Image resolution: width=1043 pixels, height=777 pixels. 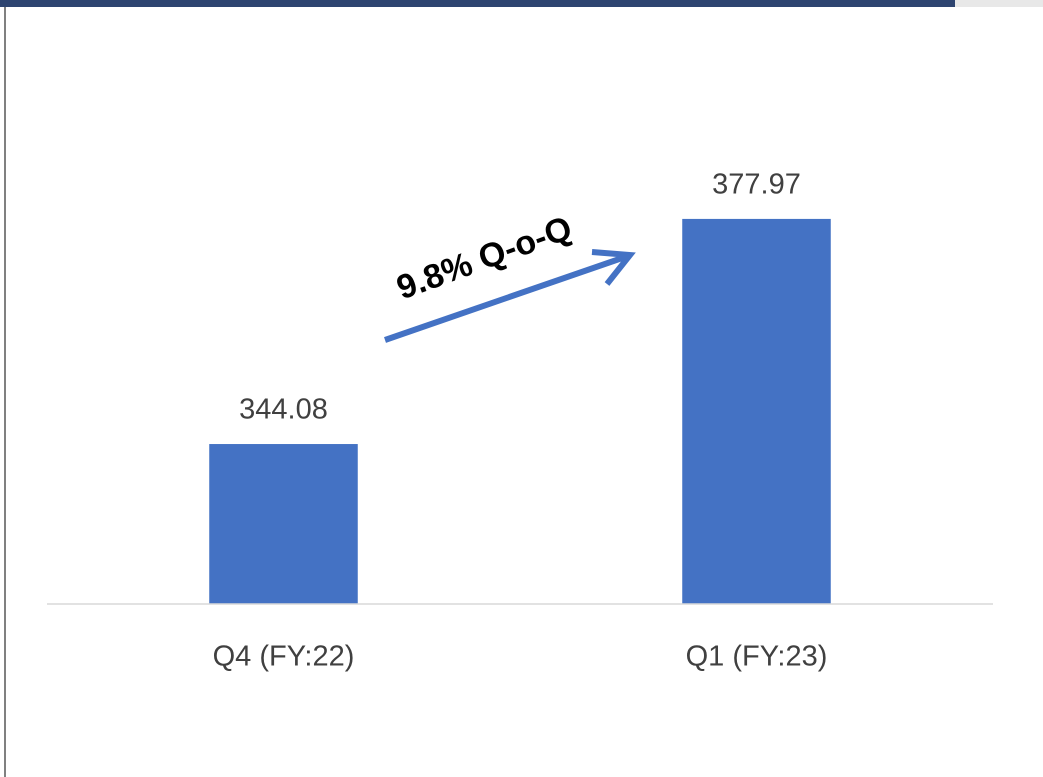 What do you see at coordinates (283, 410) in the screenshot?
I see `value-label: 344.08` at bounding box center [283, 410].